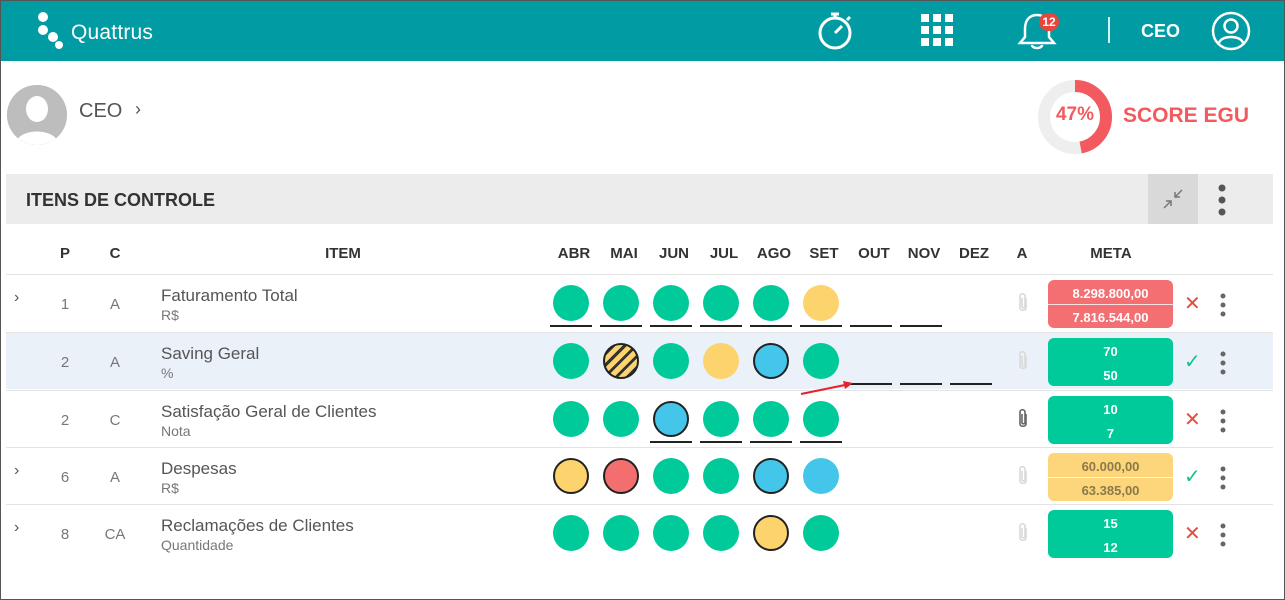  What do you see at coordinates (924, 253) in the screenshot?
I see `header-month: NOV` at bounding box center [924, 253].